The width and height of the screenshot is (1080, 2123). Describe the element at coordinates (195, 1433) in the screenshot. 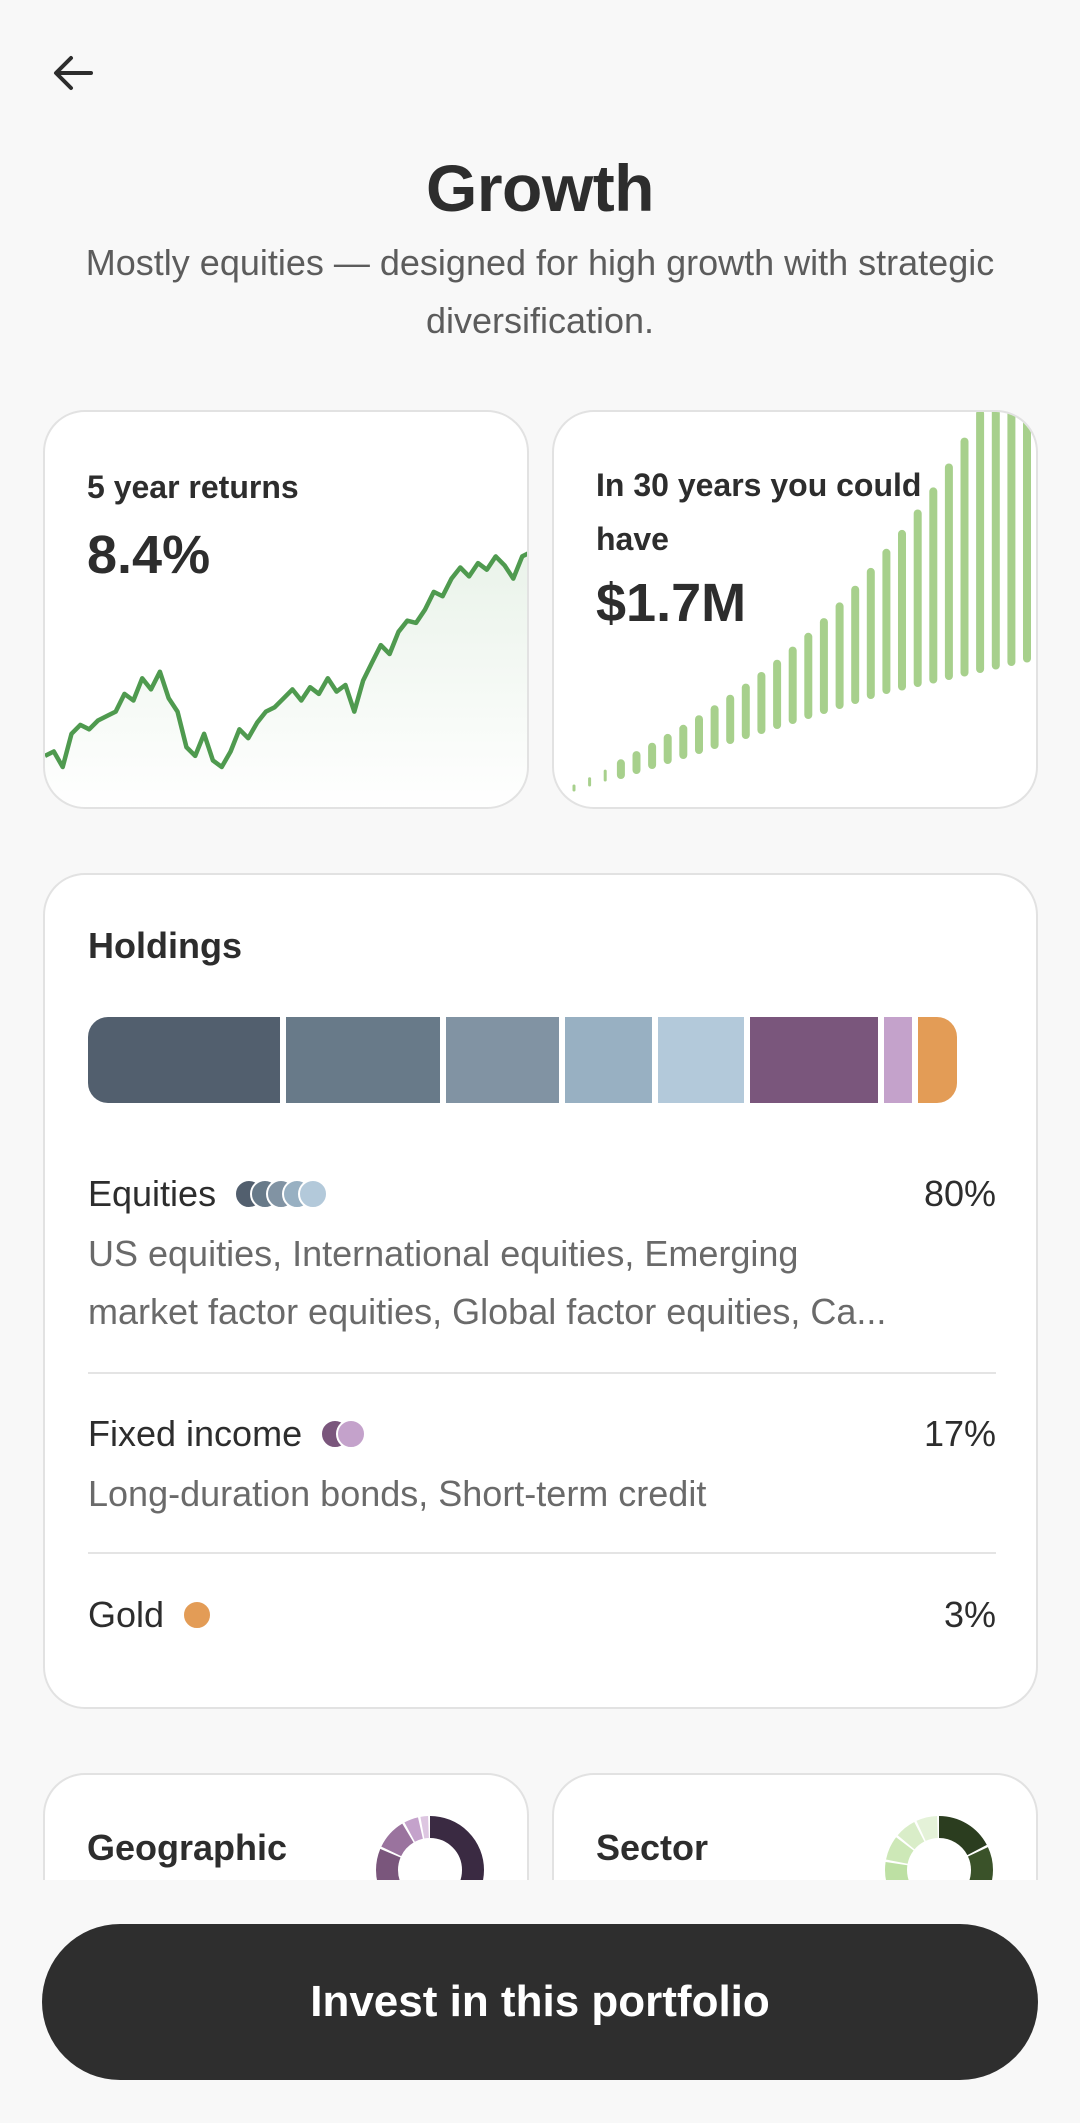

I see `holding-name: Fixed income` at that location.